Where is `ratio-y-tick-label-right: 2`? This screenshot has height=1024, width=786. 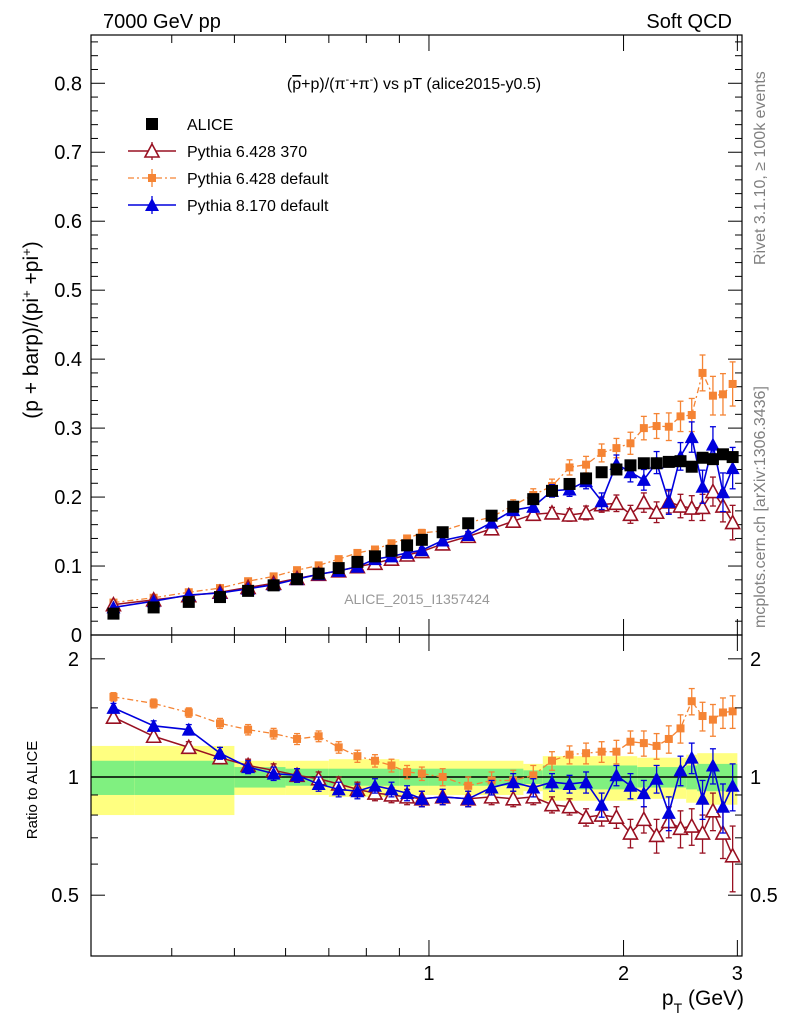
ratio-y-tick-label-right: 2 is located at coordinates (755, 660).